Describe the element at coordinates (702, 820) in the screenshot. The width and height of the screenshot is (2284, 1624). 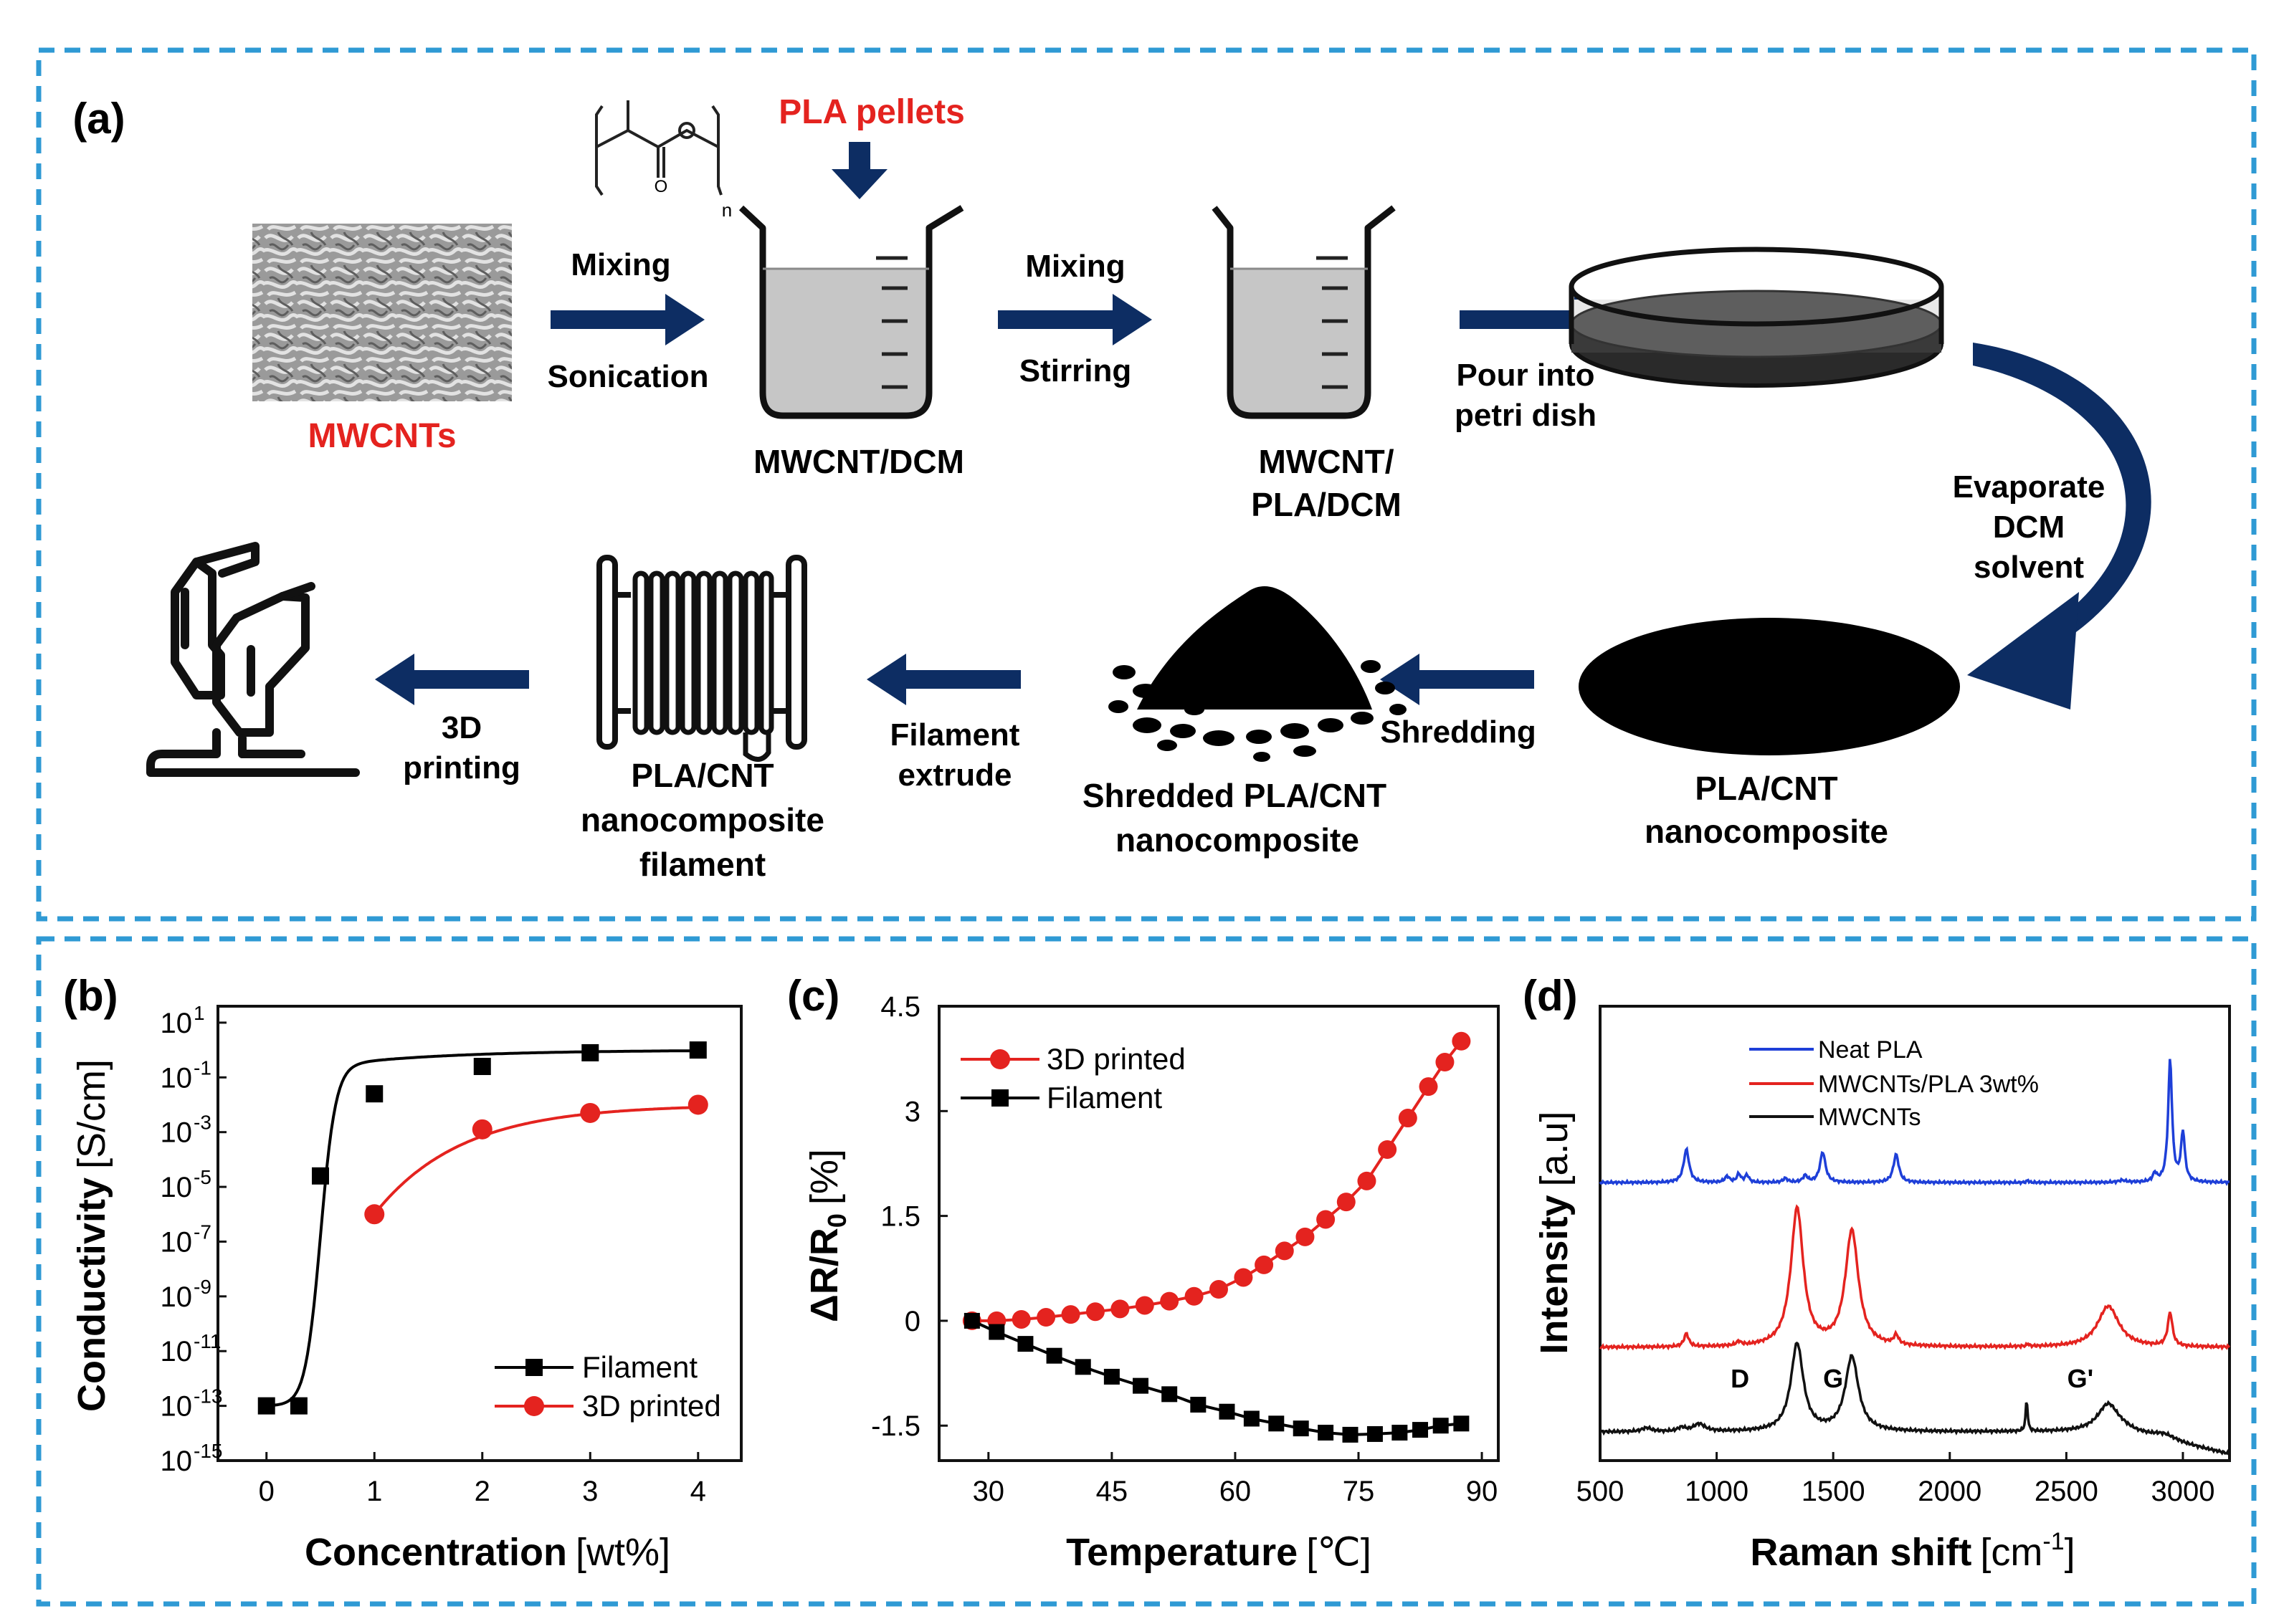
I see `filament-label-line2: nanocomposite` at that location.